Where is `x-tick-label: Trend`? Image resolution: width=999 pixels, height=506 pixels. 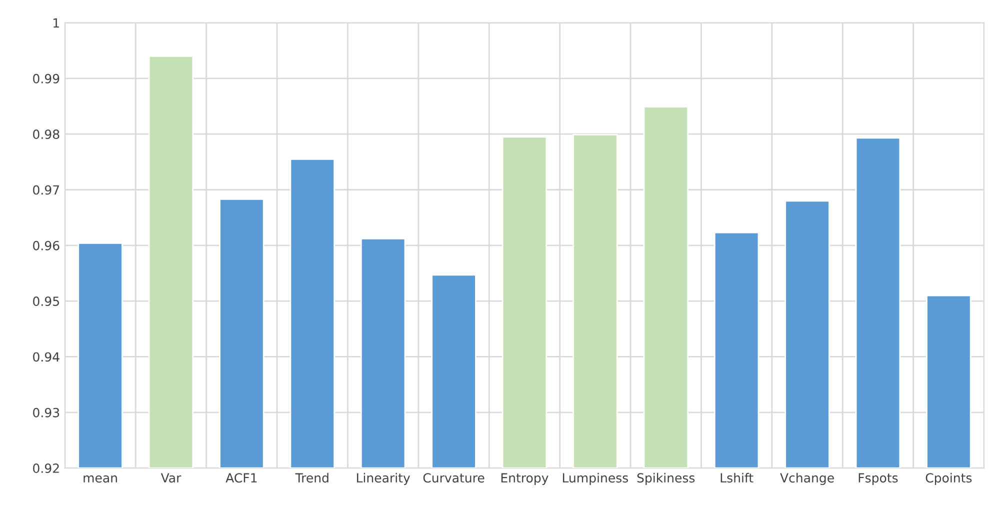
x-tick-label: Trend is located at coordinates (311, 477).